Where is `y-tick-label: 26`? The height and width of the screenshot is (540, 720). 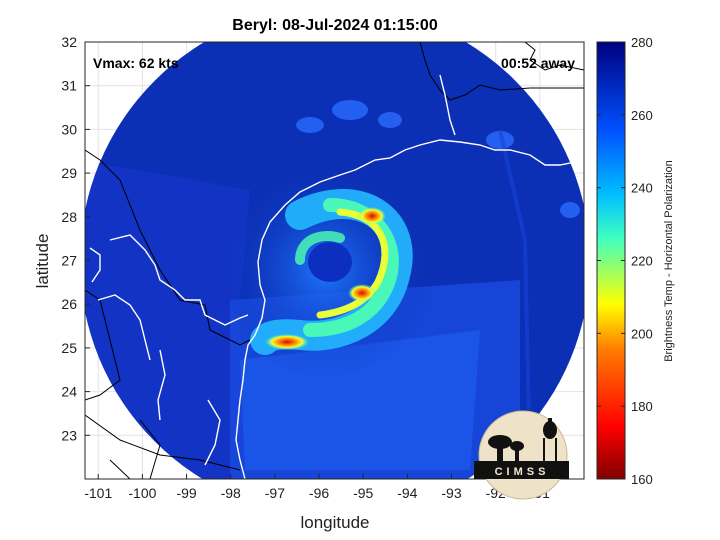
y-tick-label: 26 is located at coordinates (69, 304).